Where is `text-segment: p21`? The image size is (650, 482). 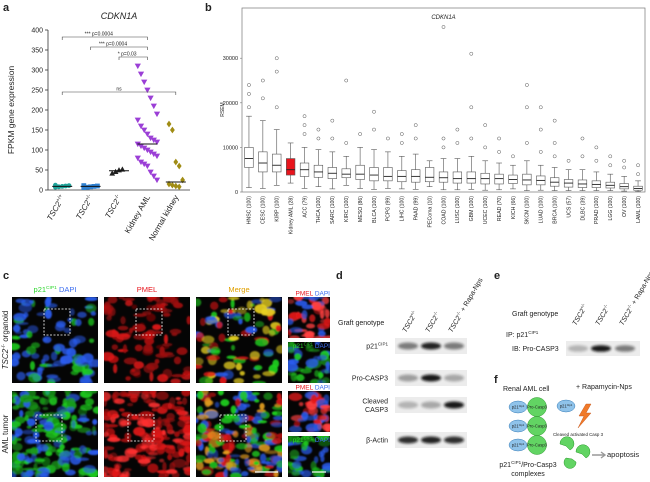 text-segment: p21 is located at coordinates (564, 406).